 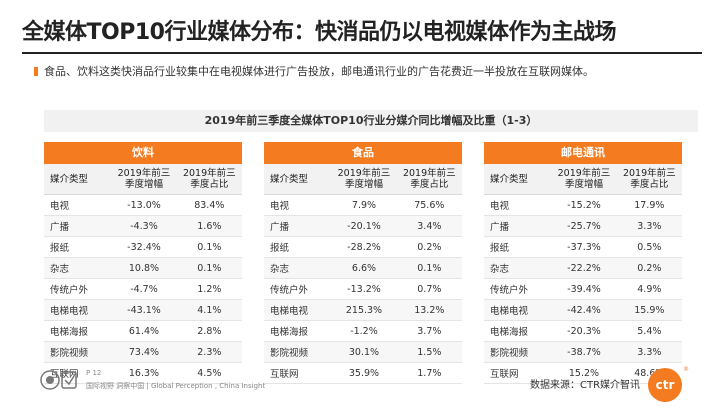 I want to click on table-row: 杂志 10.8% 0.1%, so click(x=143, y=268).